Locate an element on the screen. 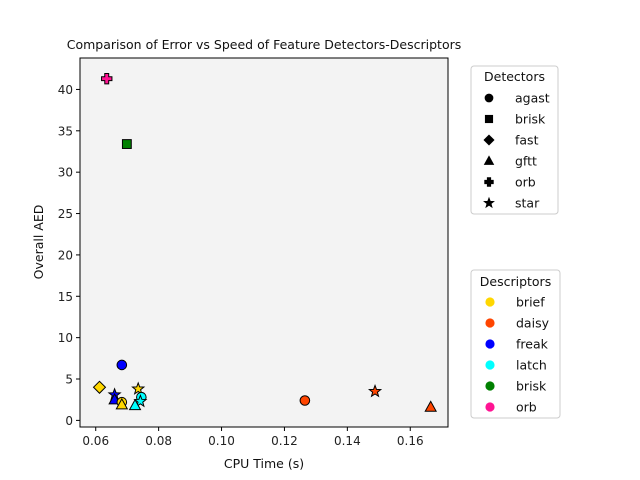 The width and height of the screenshot is (640, 480). legend-marker-gftt is located at coordinates (489, 160).